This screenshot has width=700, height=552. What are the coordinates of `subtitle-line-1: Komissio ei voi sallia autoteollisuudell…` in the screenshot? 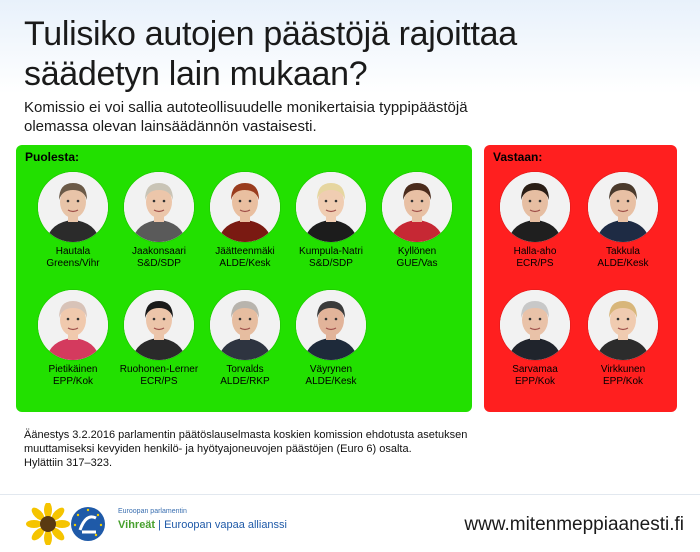 It's located at (246, 107).